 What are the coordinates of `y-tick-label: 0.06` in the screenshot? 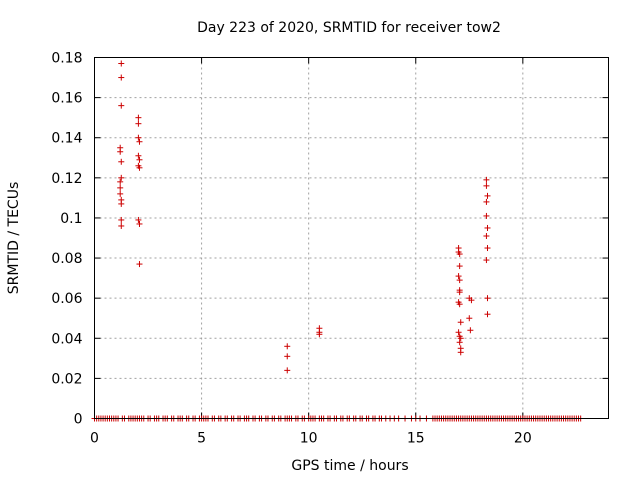 It's located at (66, 299).